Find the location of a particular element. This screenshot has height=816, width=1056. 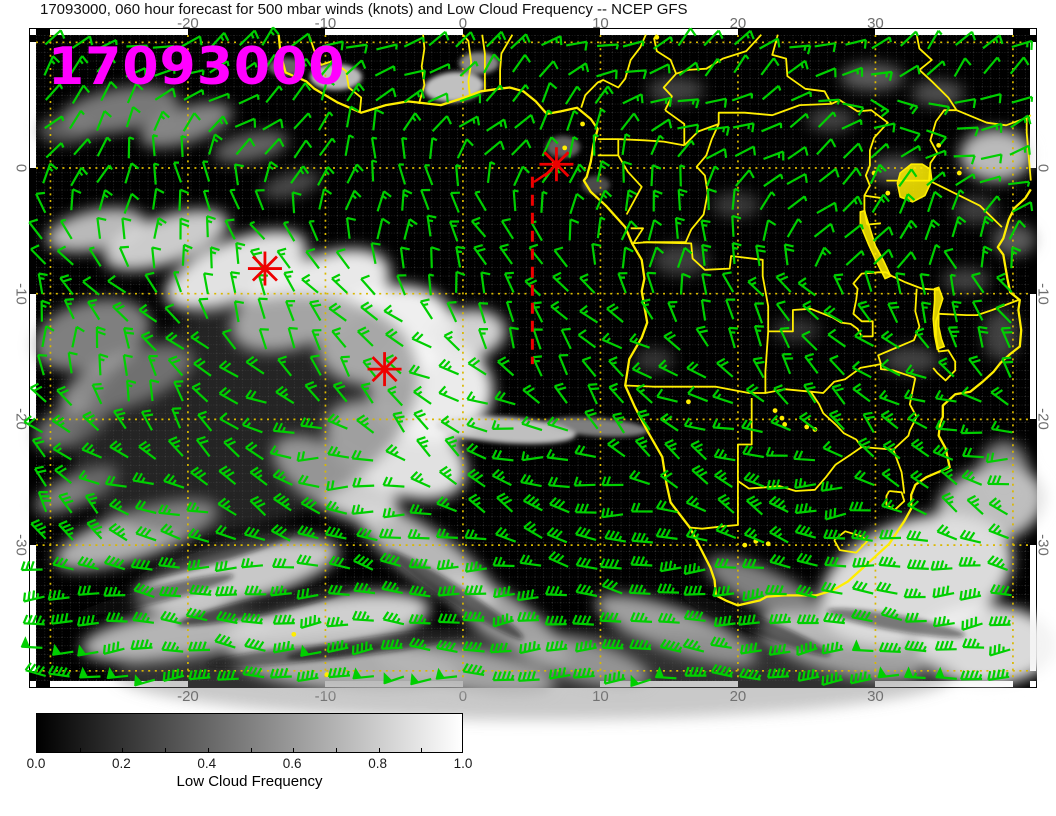

colorbar-tick-label: 1.0 is located at coordinates (463, 763).